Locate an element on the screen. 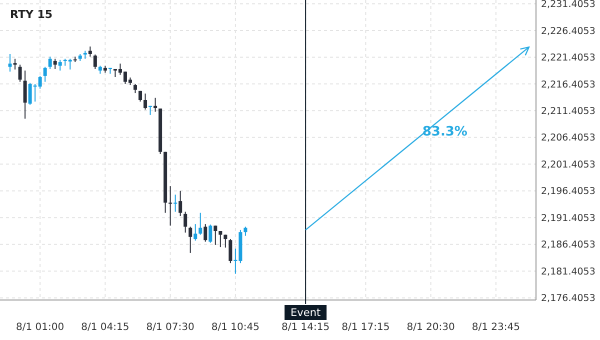  x-tick-label: 8/1 07:30 is located at coordinates (170, 327).